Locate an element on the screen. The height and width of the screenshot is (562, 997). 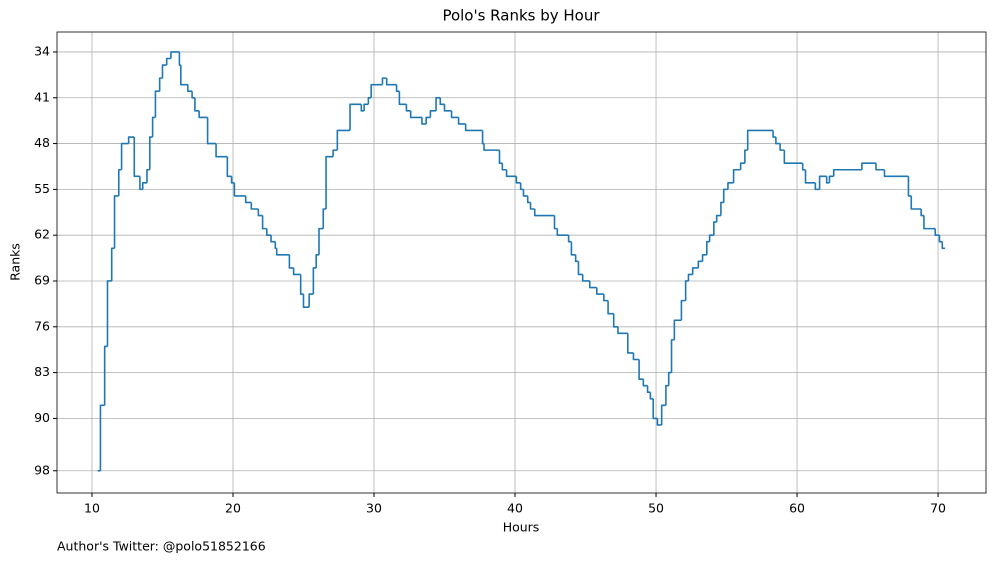
x-tick-label: 20 is located at coordinates (233, 508).